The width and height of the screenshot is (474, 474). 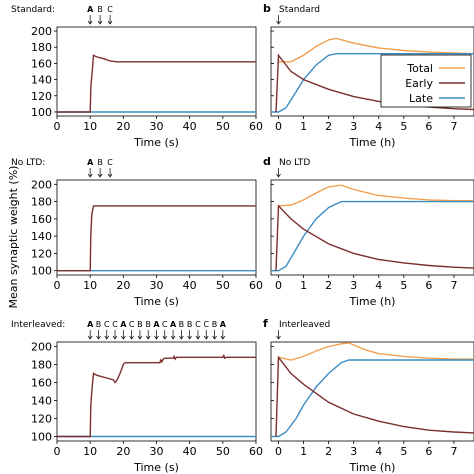 What do you see at coordinates (90, 451) in the screenshot?
I see `x-tick-label: 10` at bounding box center [90, 451].